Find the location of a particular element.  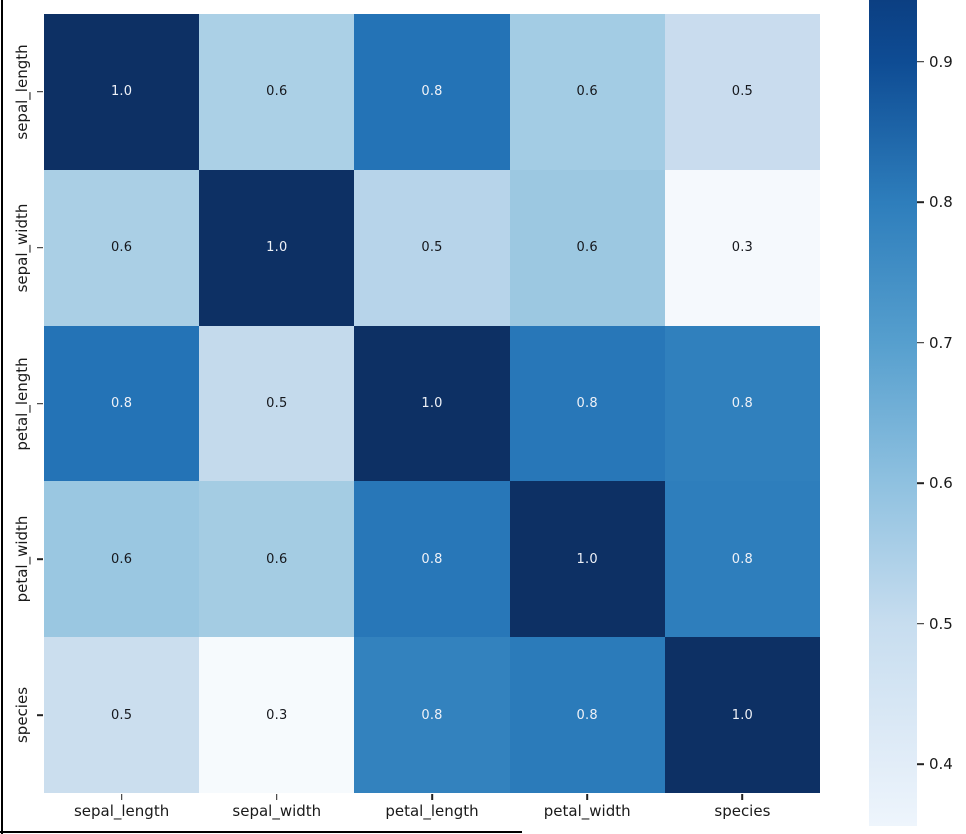

heatmap-cell-petal_width-sepal_width: 0.6 is located at coordinates (277, 559).